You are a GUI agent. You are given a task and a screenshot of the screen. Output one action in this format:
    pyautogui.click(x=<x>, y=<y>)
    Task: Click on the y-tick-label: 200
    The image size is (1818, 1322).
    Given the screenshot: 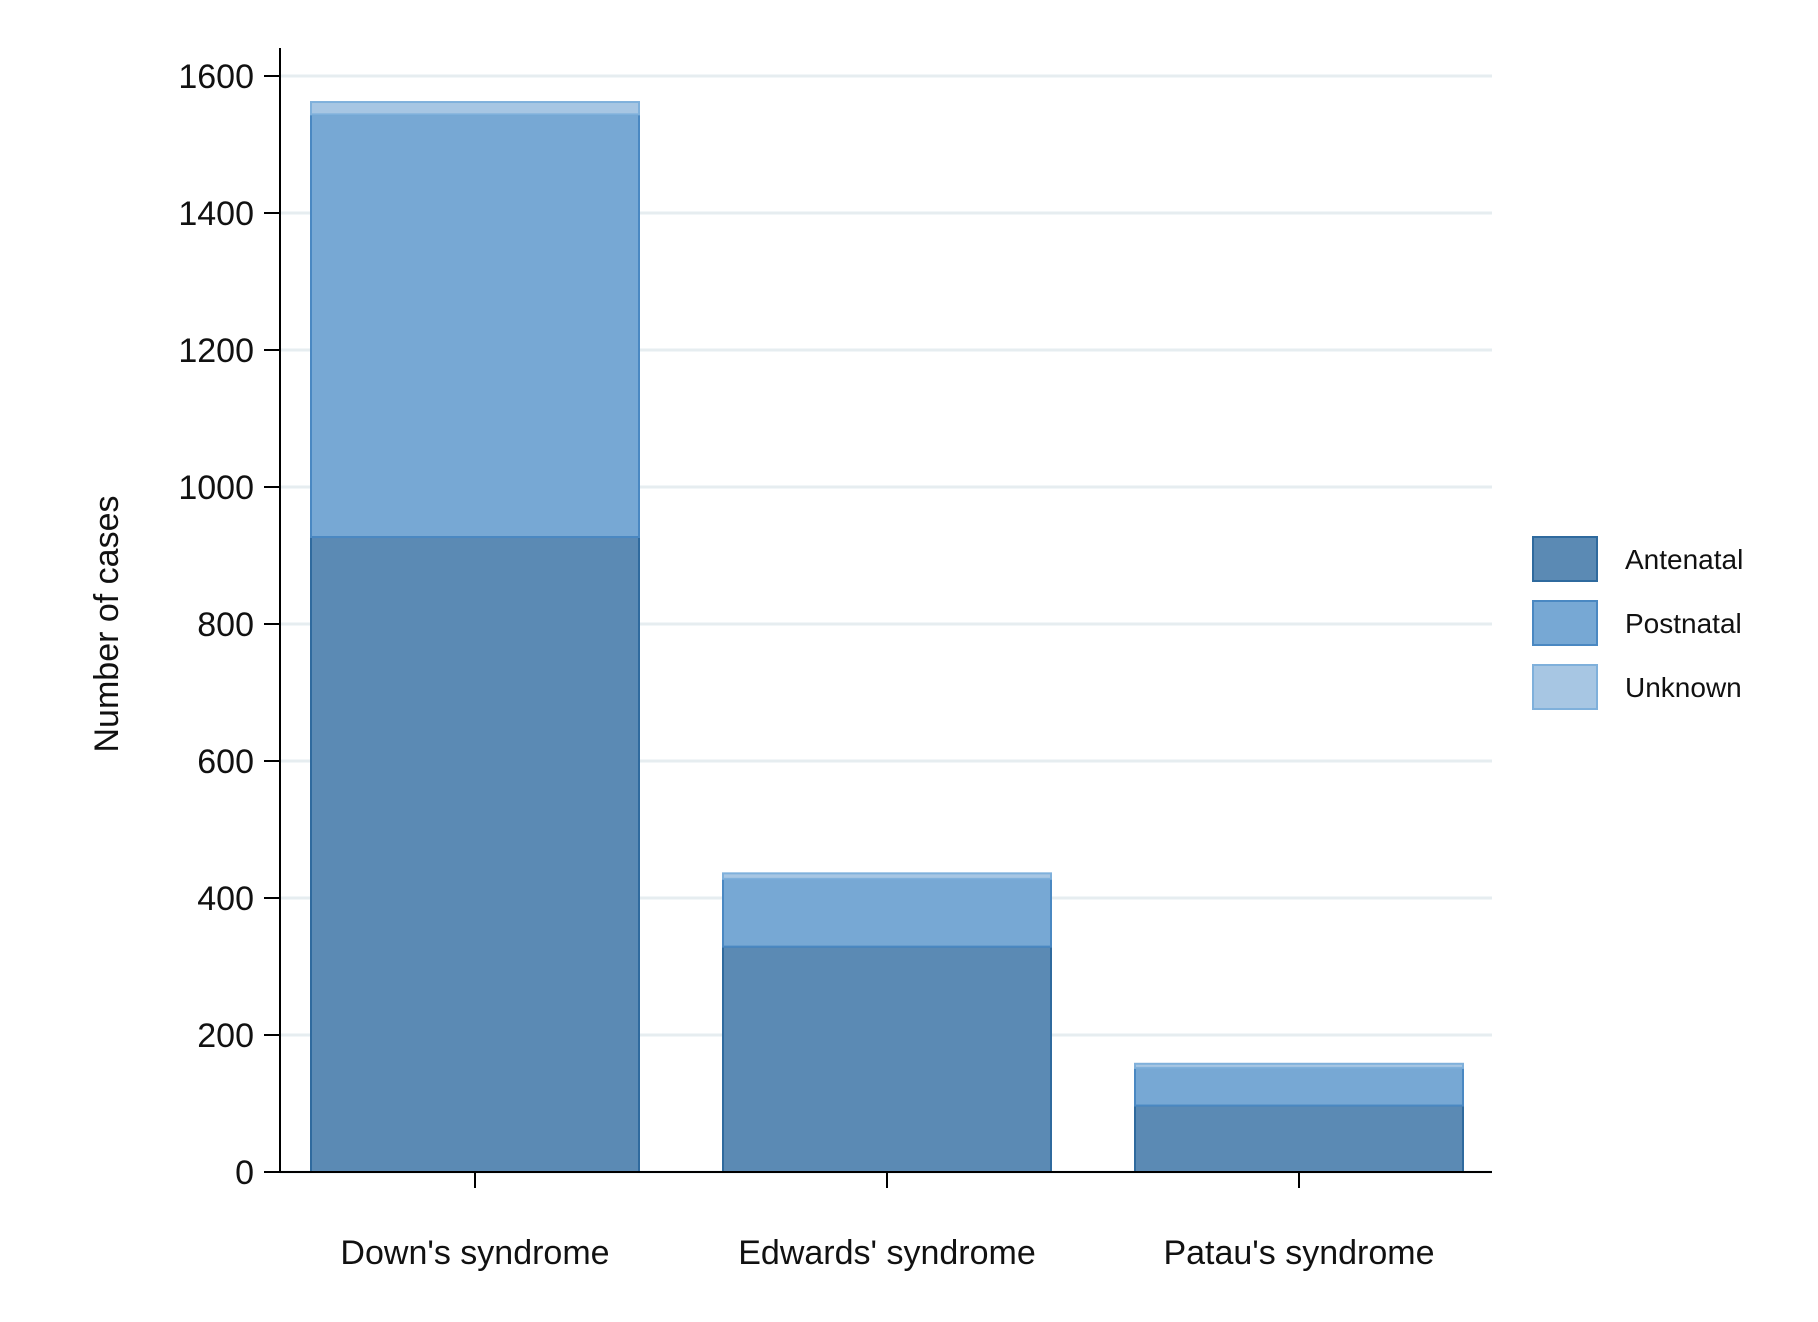 What is the action you would take?
    pyautogui.click(x=225, y=1036)
    